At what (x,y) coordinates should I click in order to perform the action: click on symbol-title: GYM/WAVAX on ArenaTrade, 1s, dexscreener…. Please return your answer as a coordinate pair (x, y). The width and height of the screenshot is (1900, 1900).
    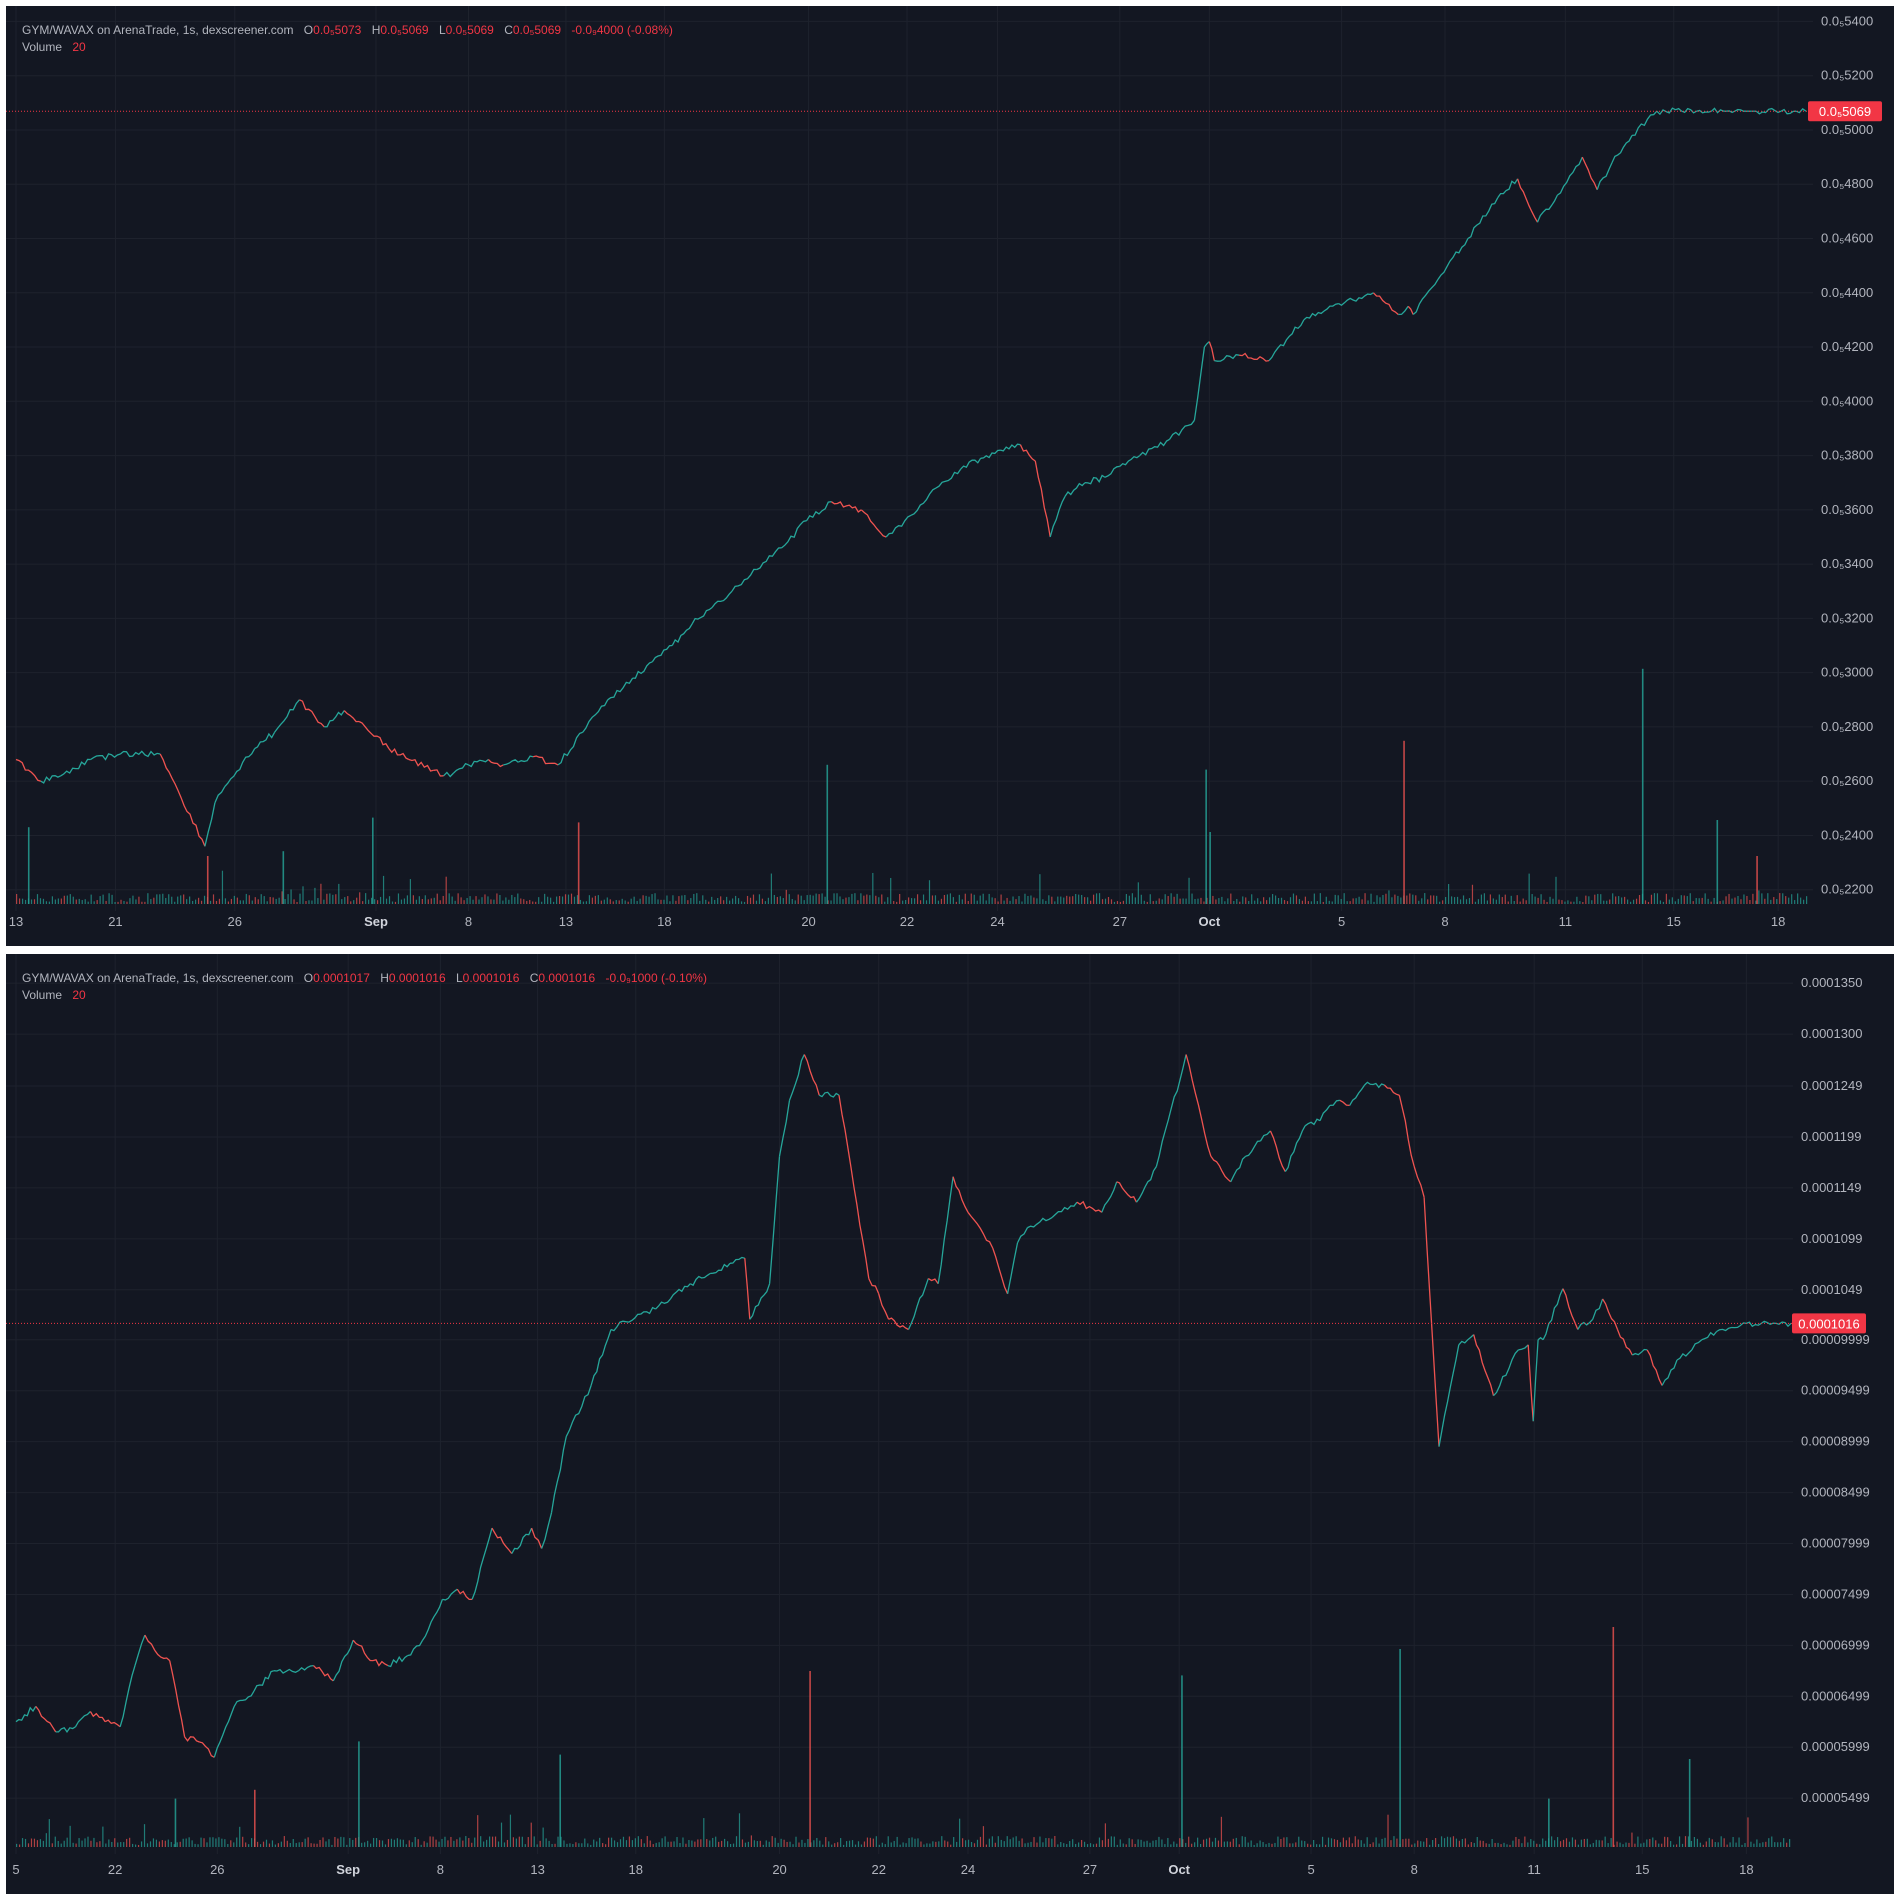
    Looking at the image, I should click on (158, 978).